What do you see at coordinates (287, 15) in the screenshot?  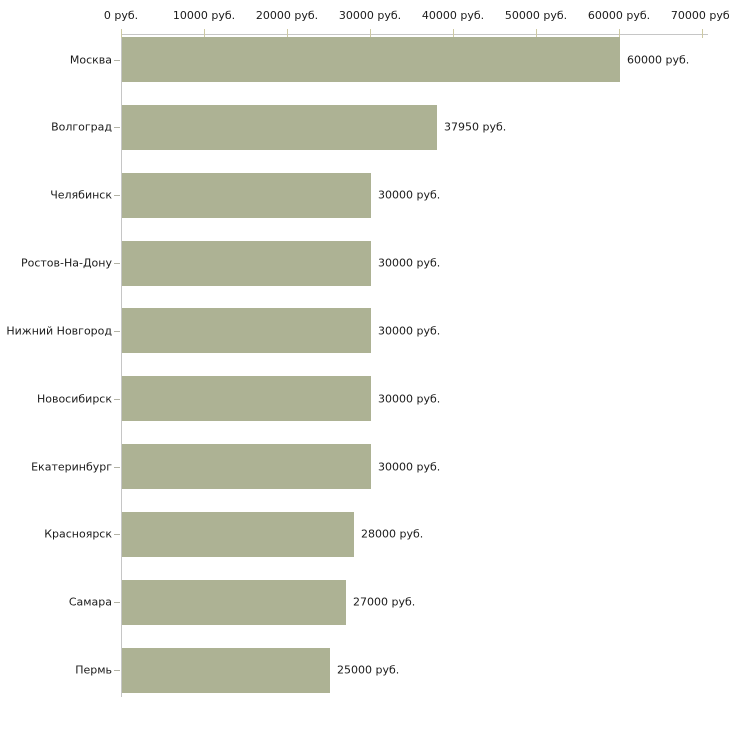 I see `x-axis-tick-label: 20000 руб.` at bounding box center [287, 15].